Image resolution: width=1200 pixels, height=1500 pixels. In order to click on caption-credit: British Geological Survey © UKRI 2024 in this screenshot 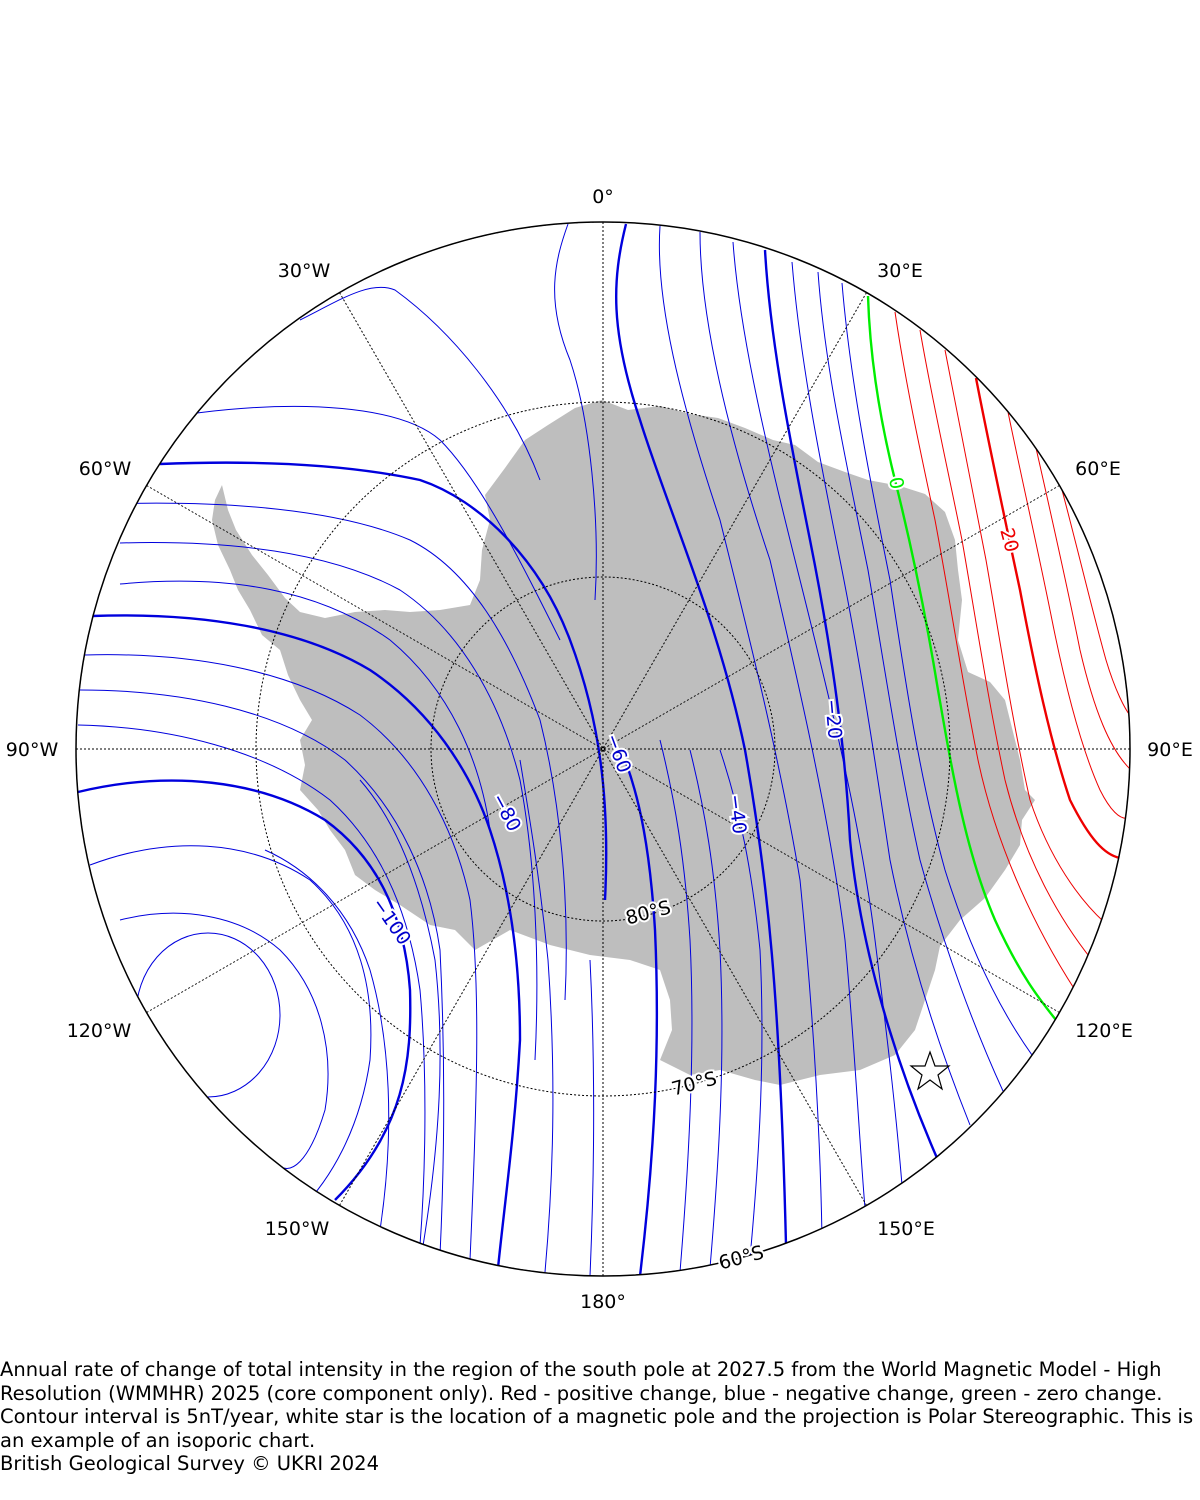, I will do `click(189, 1463)`.